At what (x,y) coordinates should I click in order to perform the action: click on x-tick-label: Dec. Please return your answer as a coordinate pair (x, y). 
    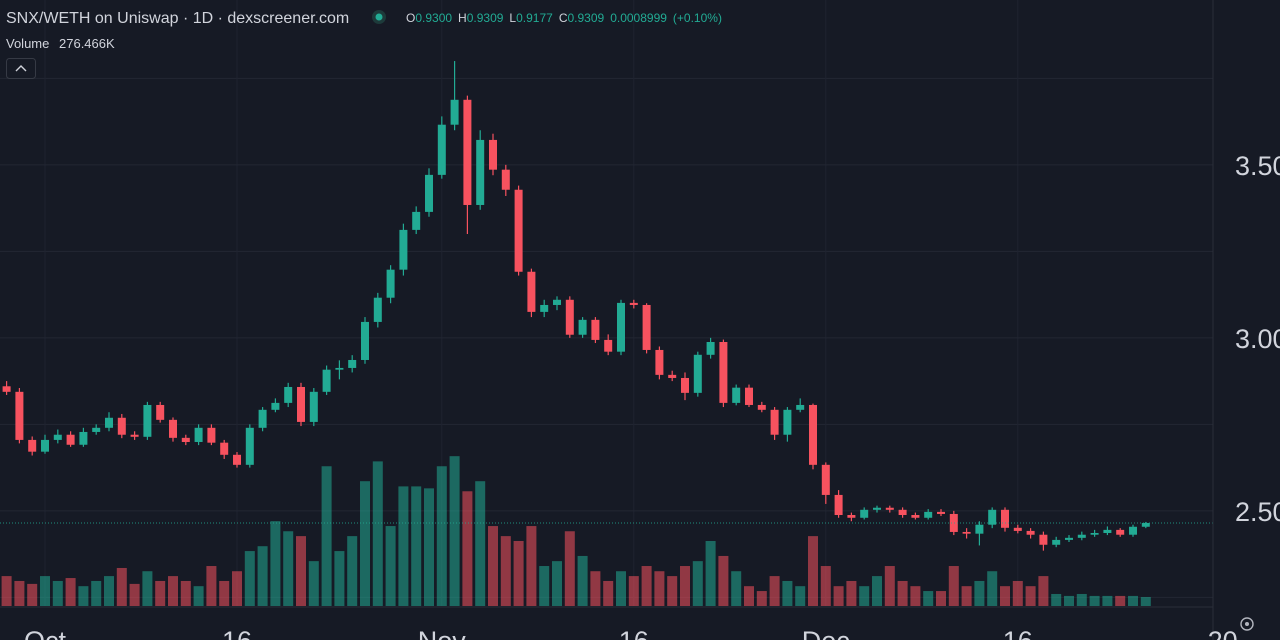
    Looking at the image, I should click on (826, 633).